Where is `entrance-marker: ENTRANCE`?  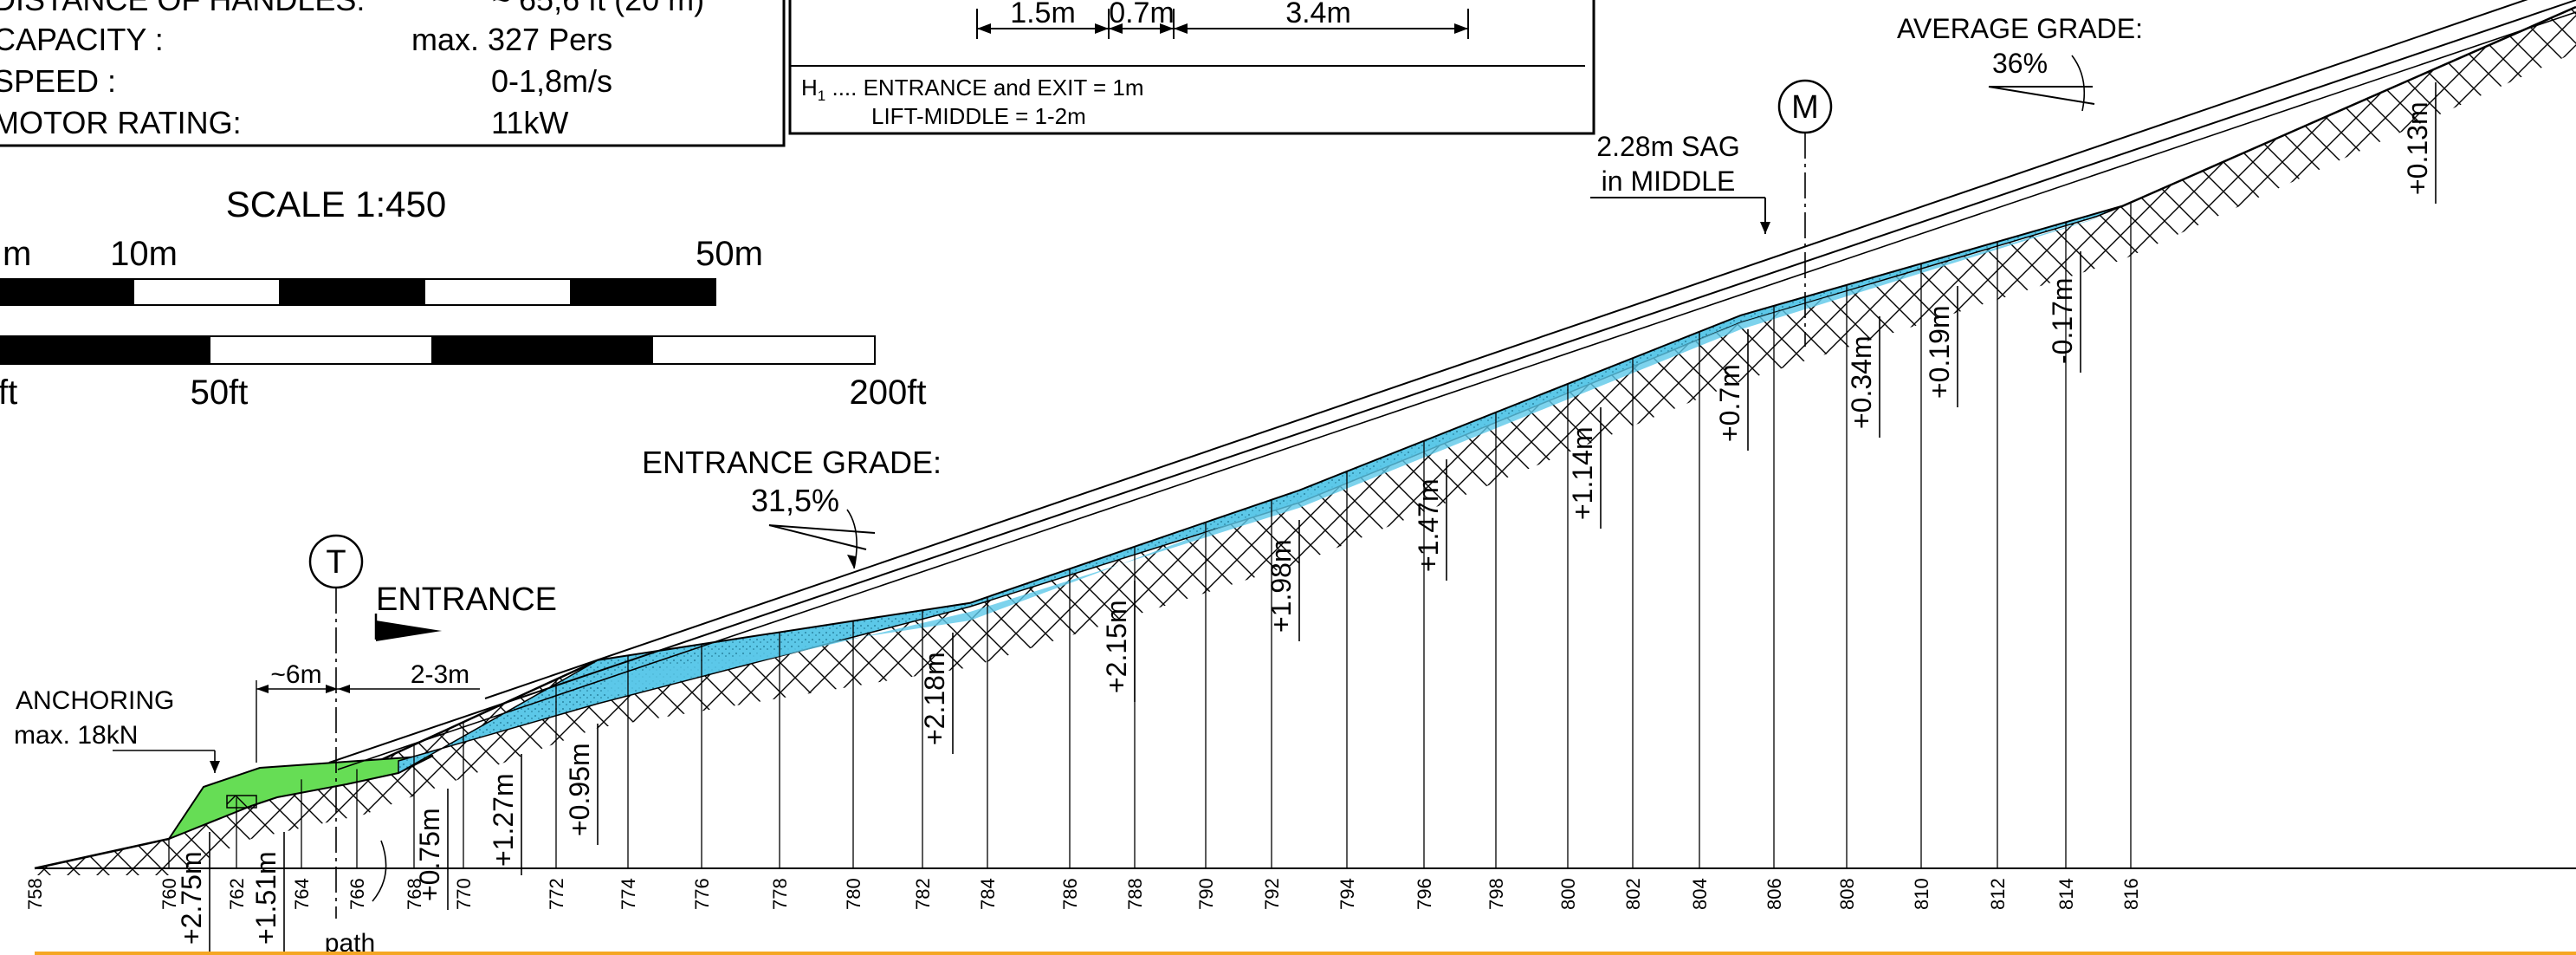 entrance-marker: ENTRANCE is located at coordinates (465, 611).